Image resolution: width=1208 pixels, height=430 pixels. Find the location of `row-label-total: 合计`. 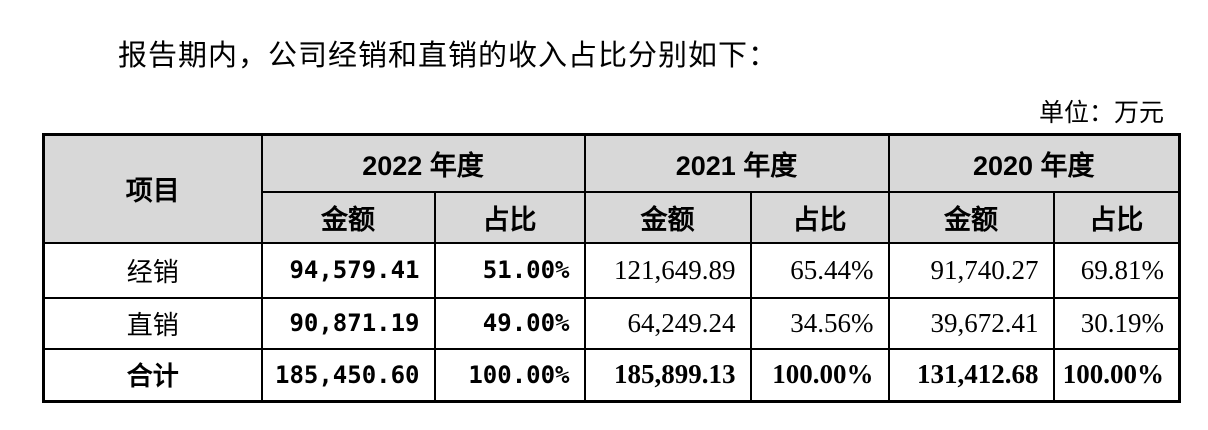

row-label-total: 合计 is located at coordinates (152, 375).